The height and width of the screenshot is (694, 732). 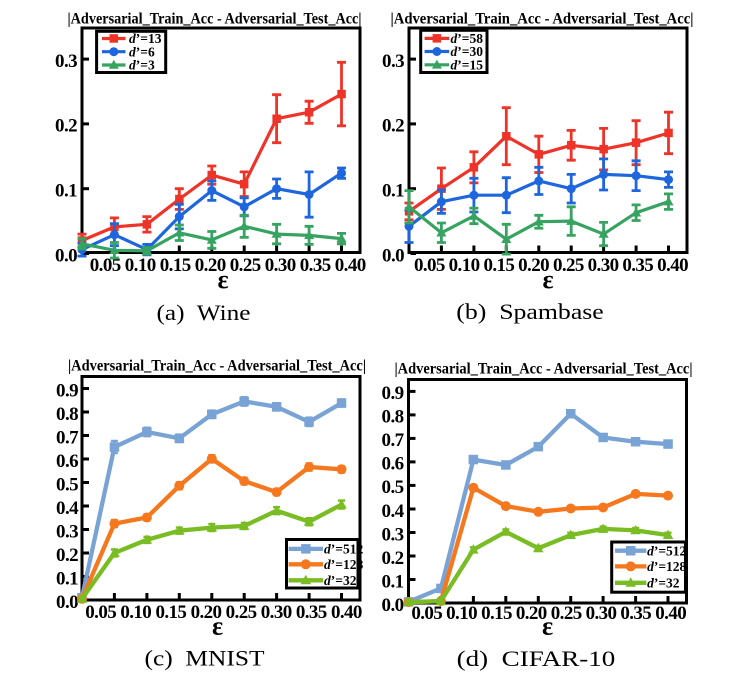 I want to click on svg-text: d’=15, so click(x=467, y=65).